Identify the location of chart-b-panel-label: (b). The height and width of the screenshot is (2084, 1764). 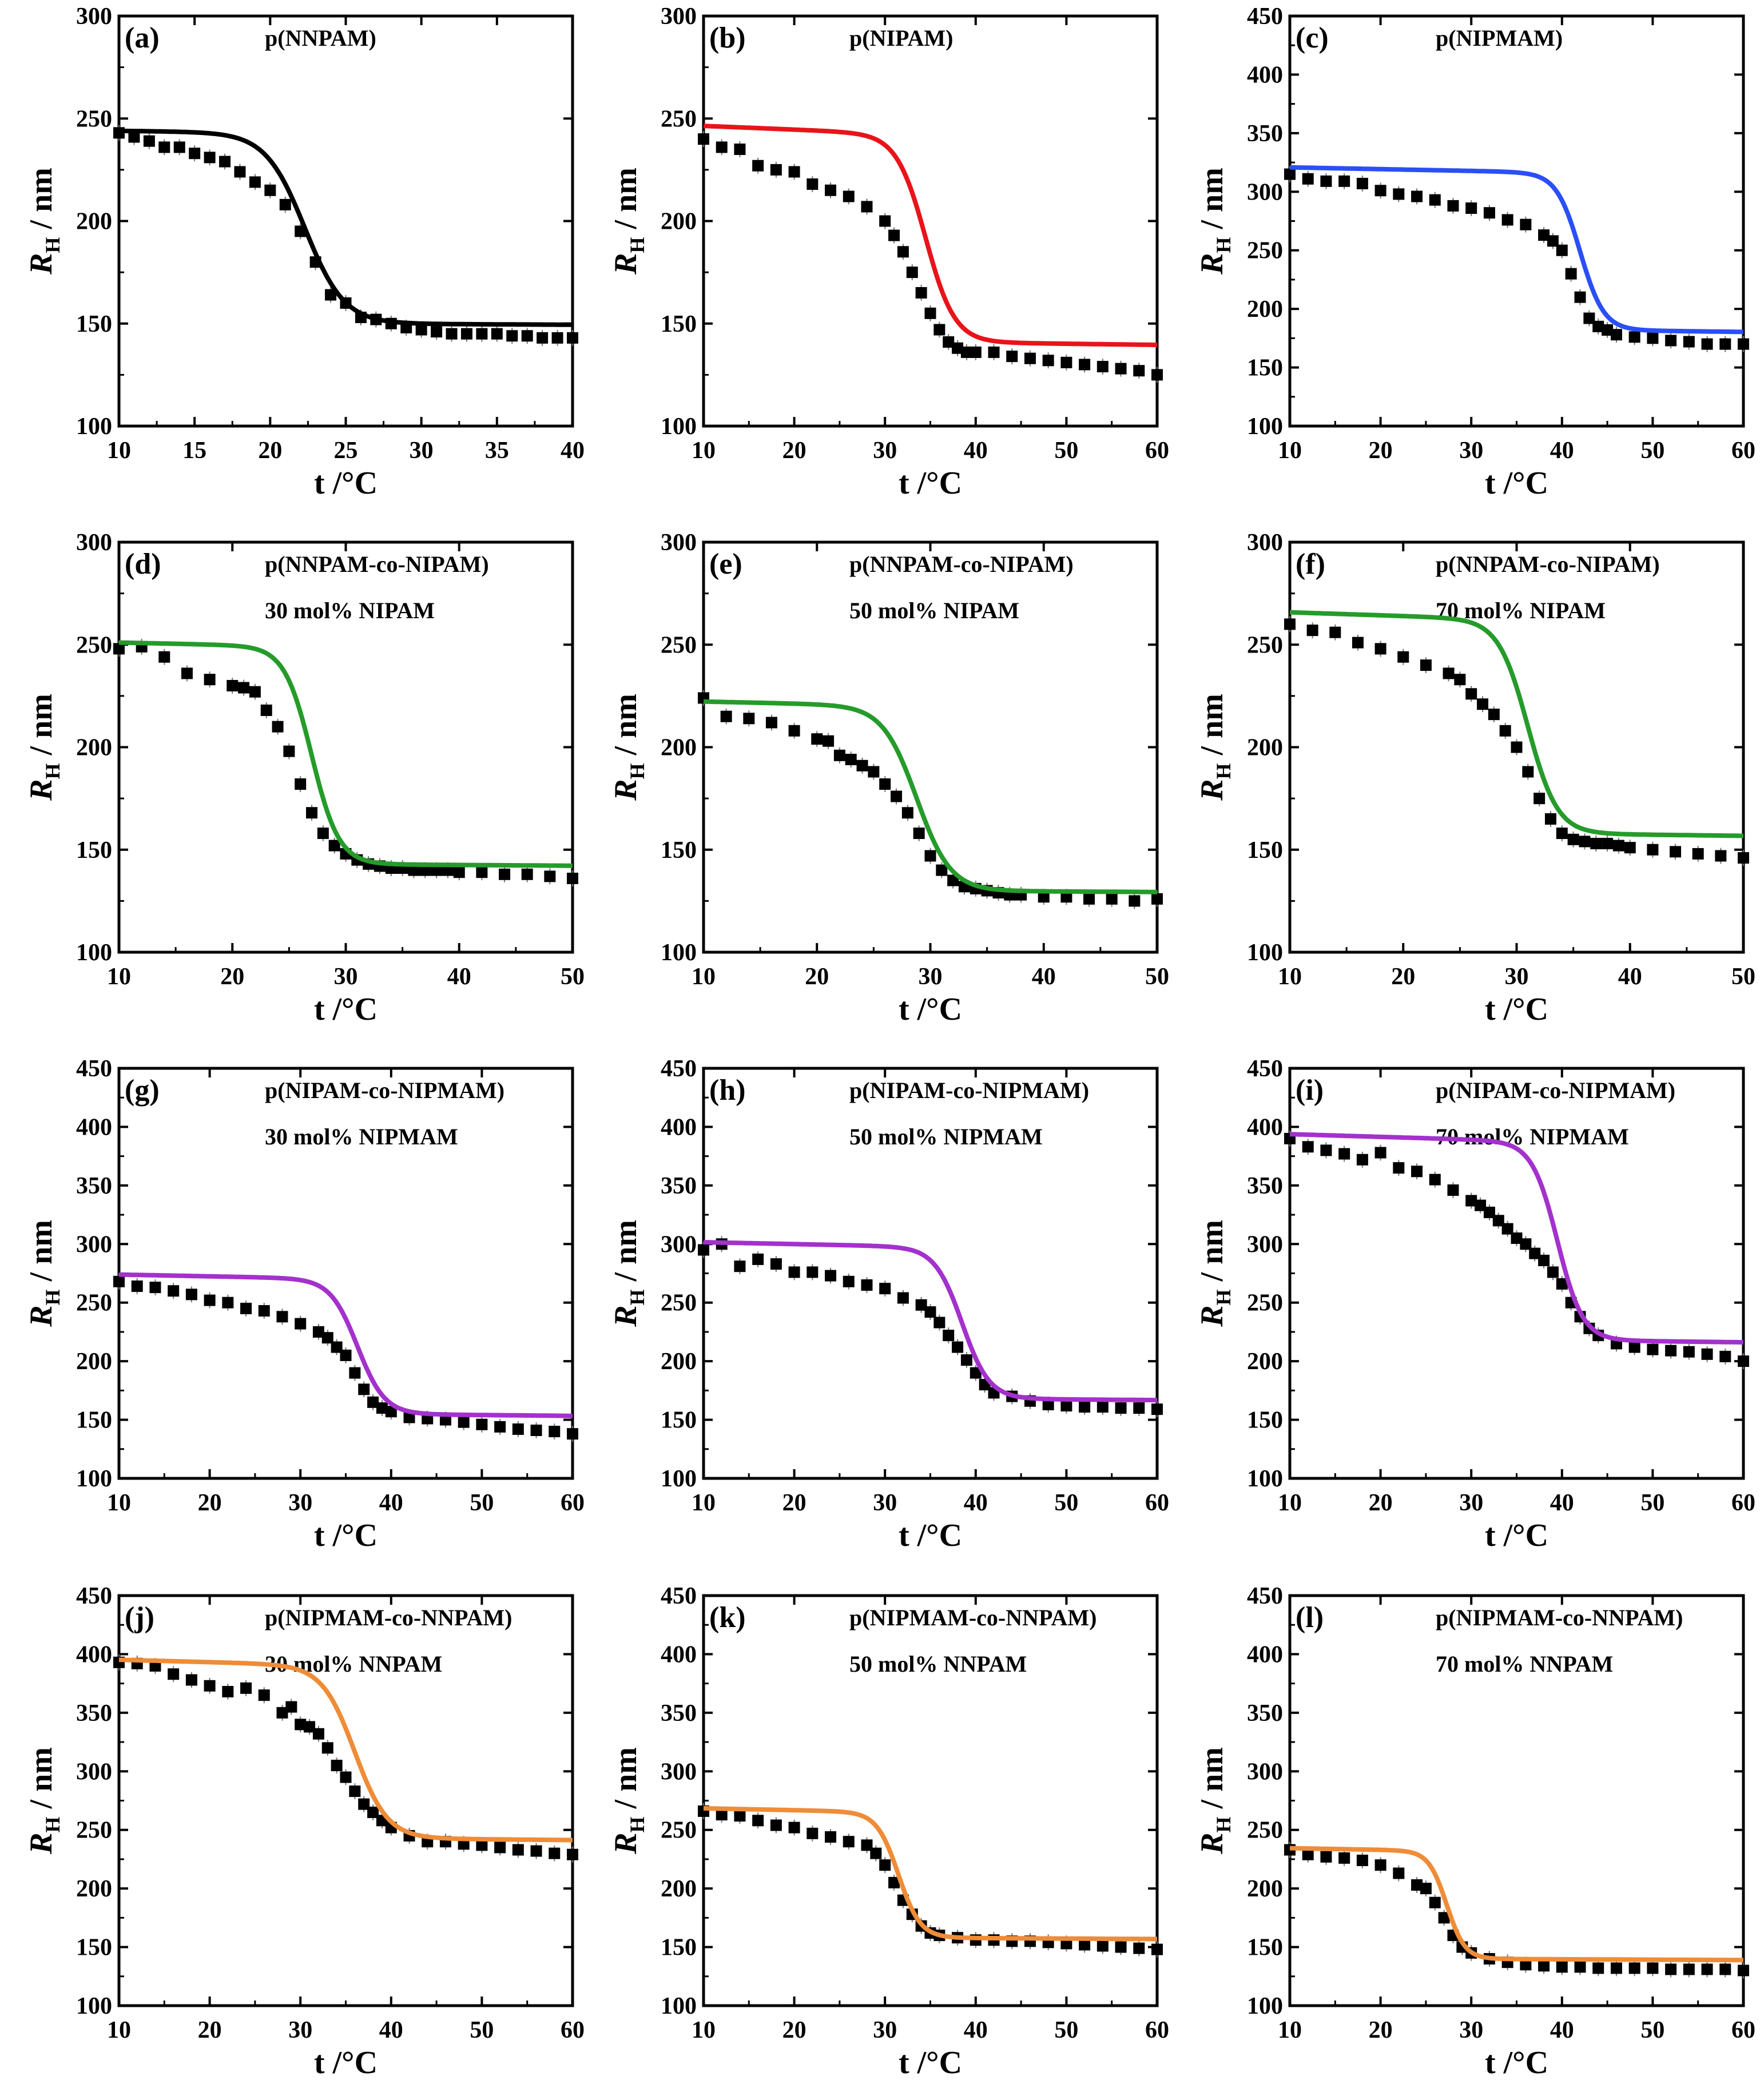
(727, 38).